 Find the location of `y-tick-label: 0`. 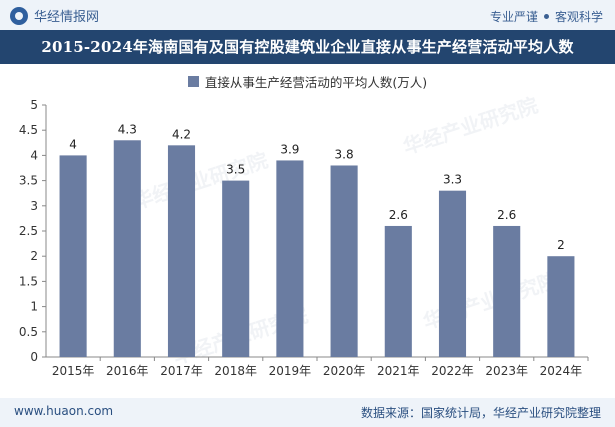

y-tick-label: 0 is located at coordinates (34, 357).